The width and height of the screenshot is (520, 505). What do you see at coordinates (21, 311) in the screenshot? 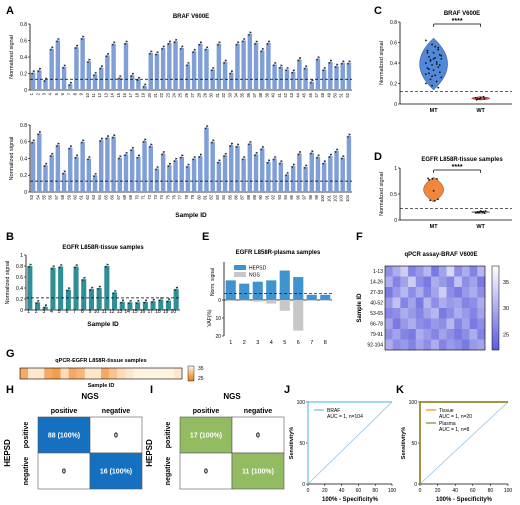
I see `y-tick-label: 0` at bounding box center [21, 311].